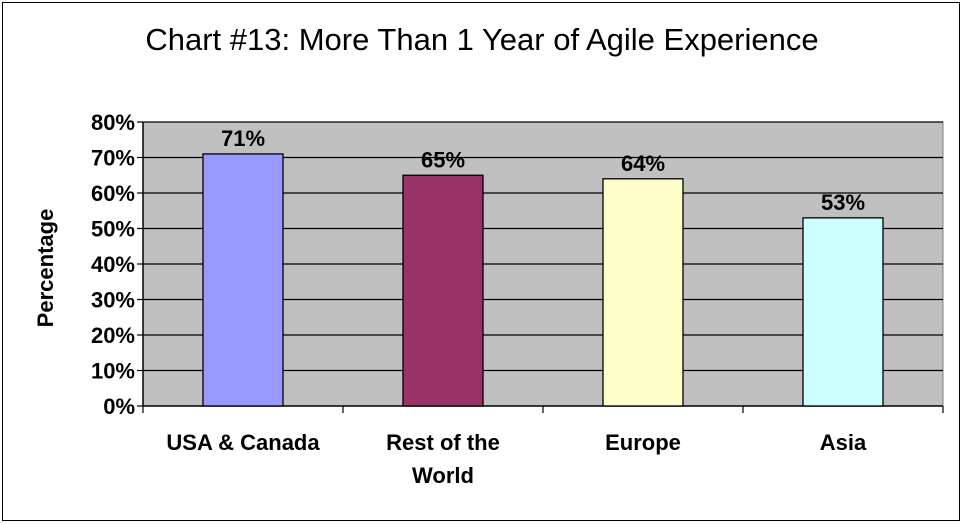  I want to click on data-label: 71%, so click(243, 138).